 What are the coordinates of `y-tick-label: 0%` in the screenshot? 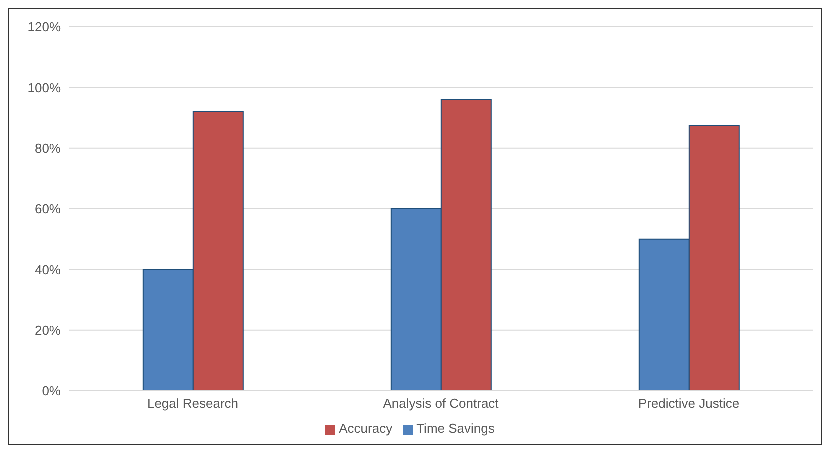 It's located at (52, 391).